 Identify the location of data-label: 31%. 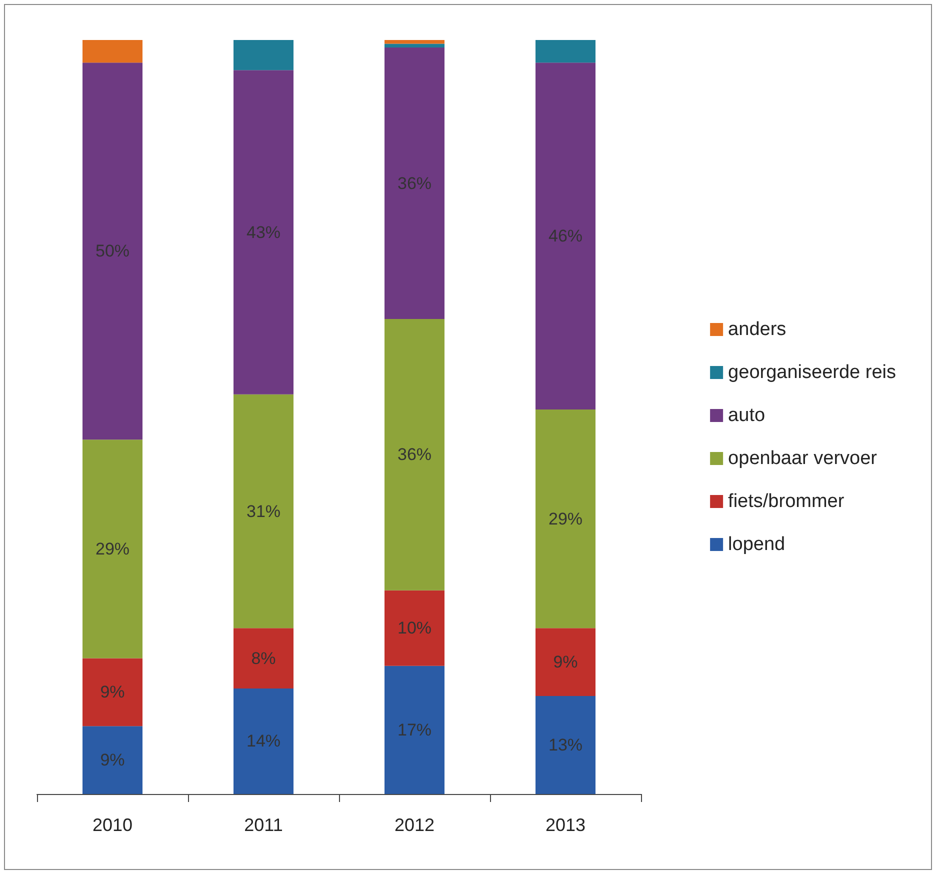
(263, 511).